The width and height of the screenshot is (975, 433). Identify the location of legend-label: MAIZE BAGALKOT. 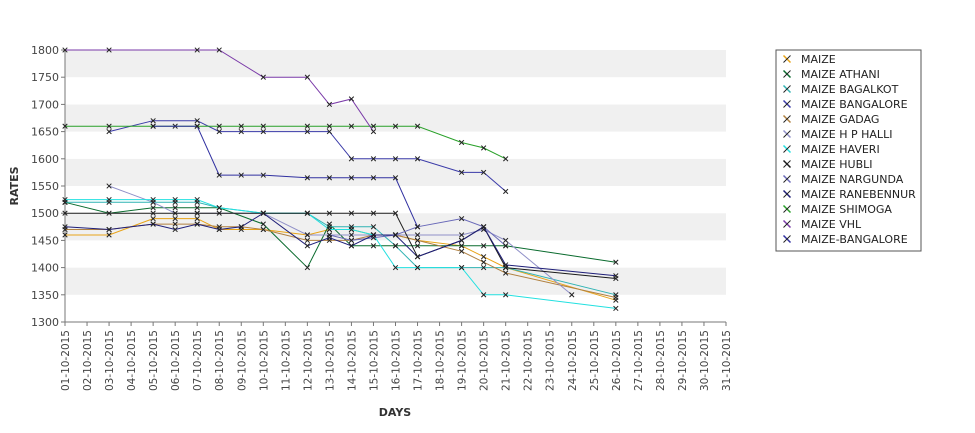
(850, 89).